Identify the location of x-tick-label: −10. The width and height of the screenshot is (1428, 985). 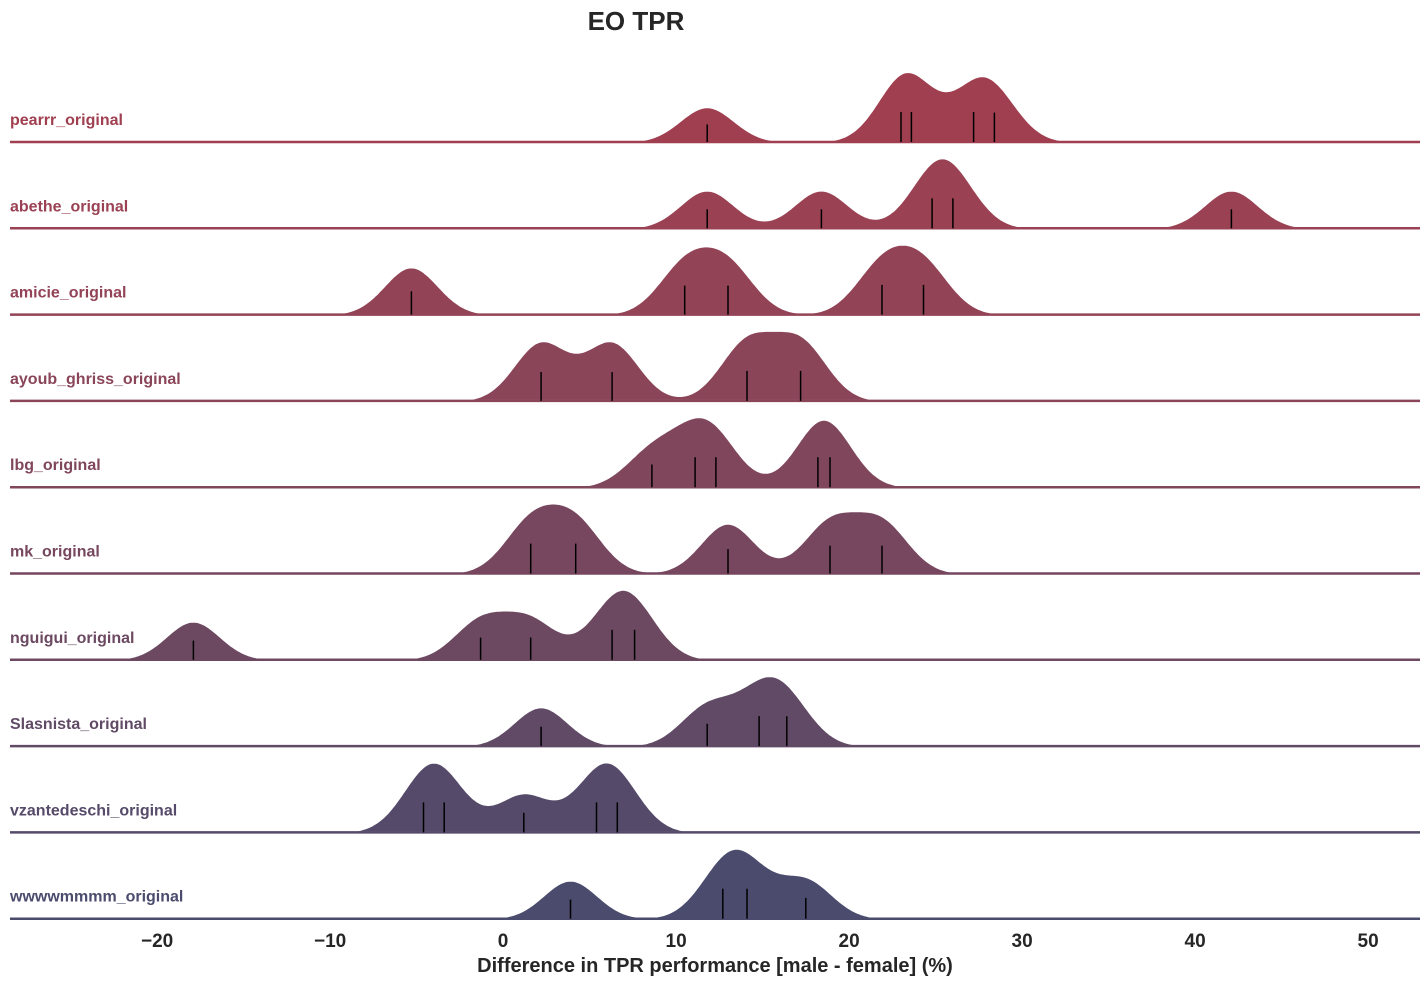
(330, 941).